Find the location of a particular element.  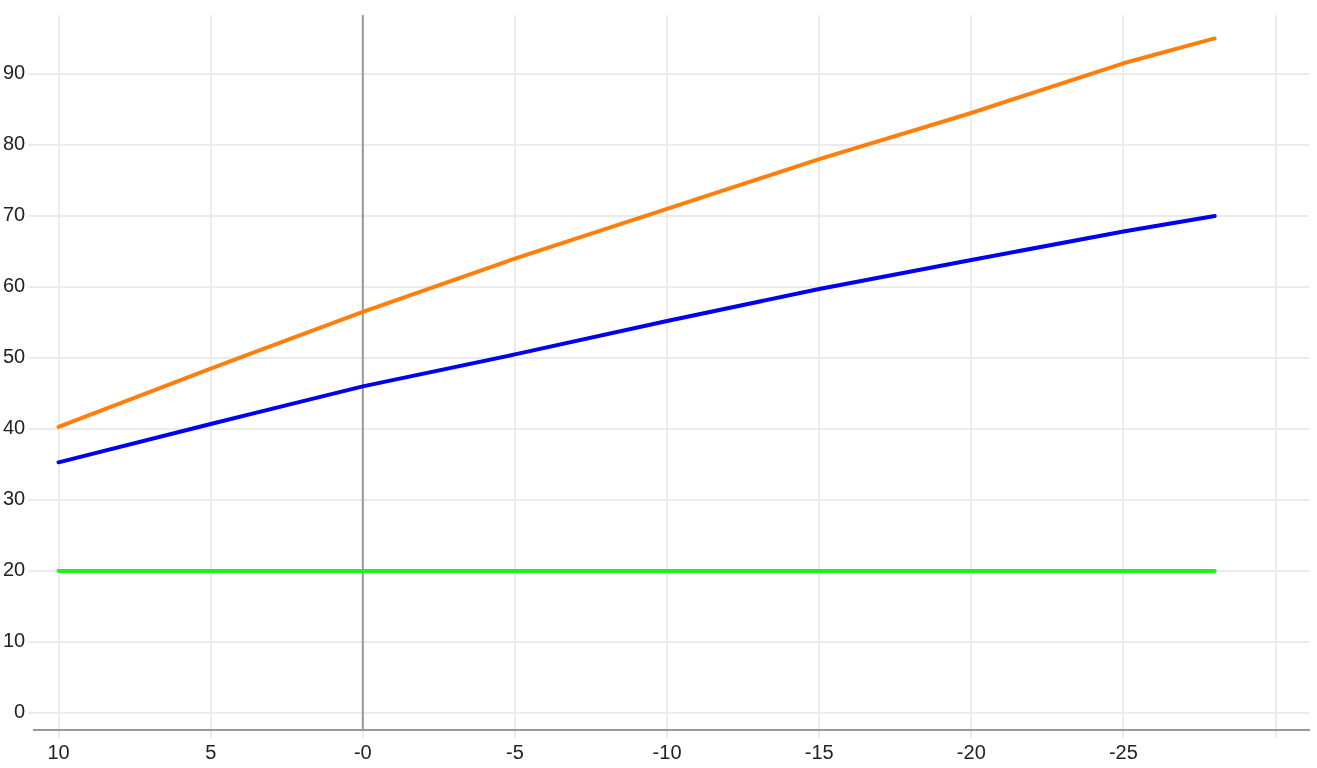

x-tick-label: 5 is located at coordinates (211, 751).